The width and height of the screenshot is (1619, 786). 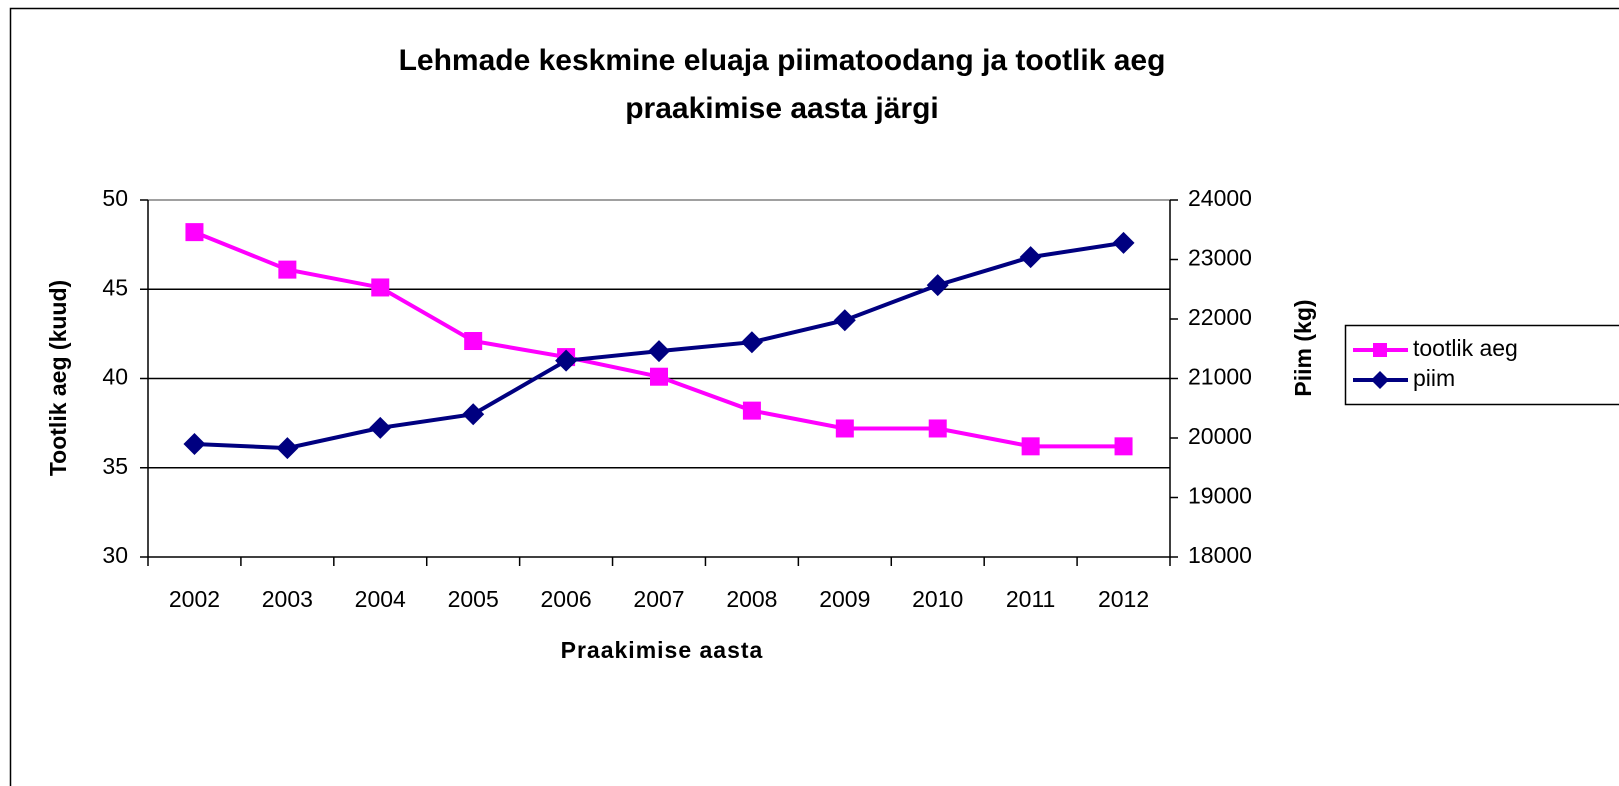 I want to click on y-tick-label: 30, so click(x=115, y=555).